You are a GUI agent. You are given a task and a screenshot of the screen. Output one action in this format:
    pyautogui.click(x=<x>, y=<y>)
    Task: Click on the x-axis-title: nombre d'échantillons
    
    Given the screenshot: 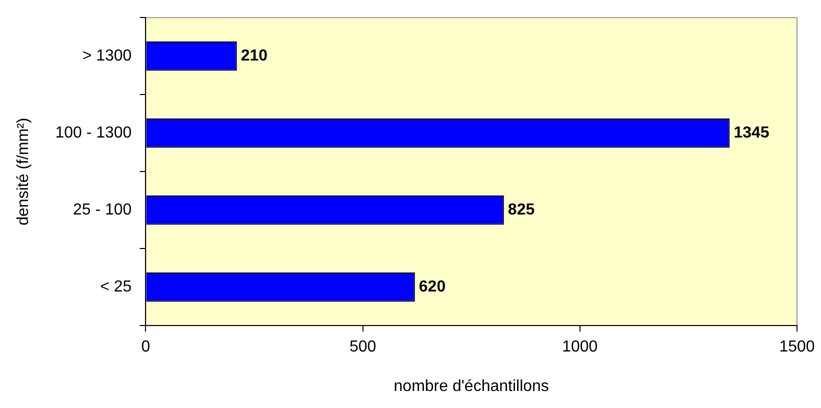 What is the action you would take?
    pyautogui.click(x=471, y=386)
    